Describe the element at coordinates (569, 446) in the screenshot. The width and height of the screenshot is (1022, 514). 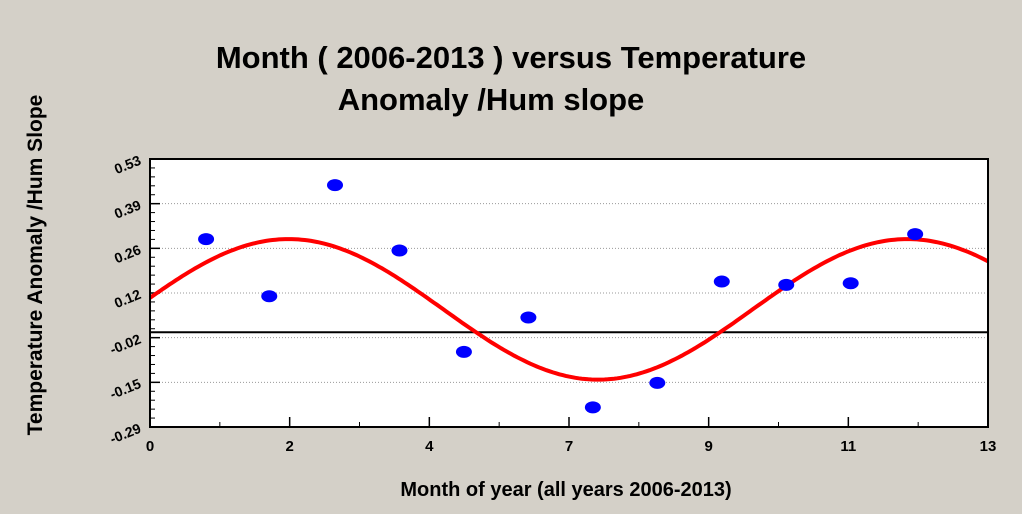
I see `x-tick-label: 7` at that location.